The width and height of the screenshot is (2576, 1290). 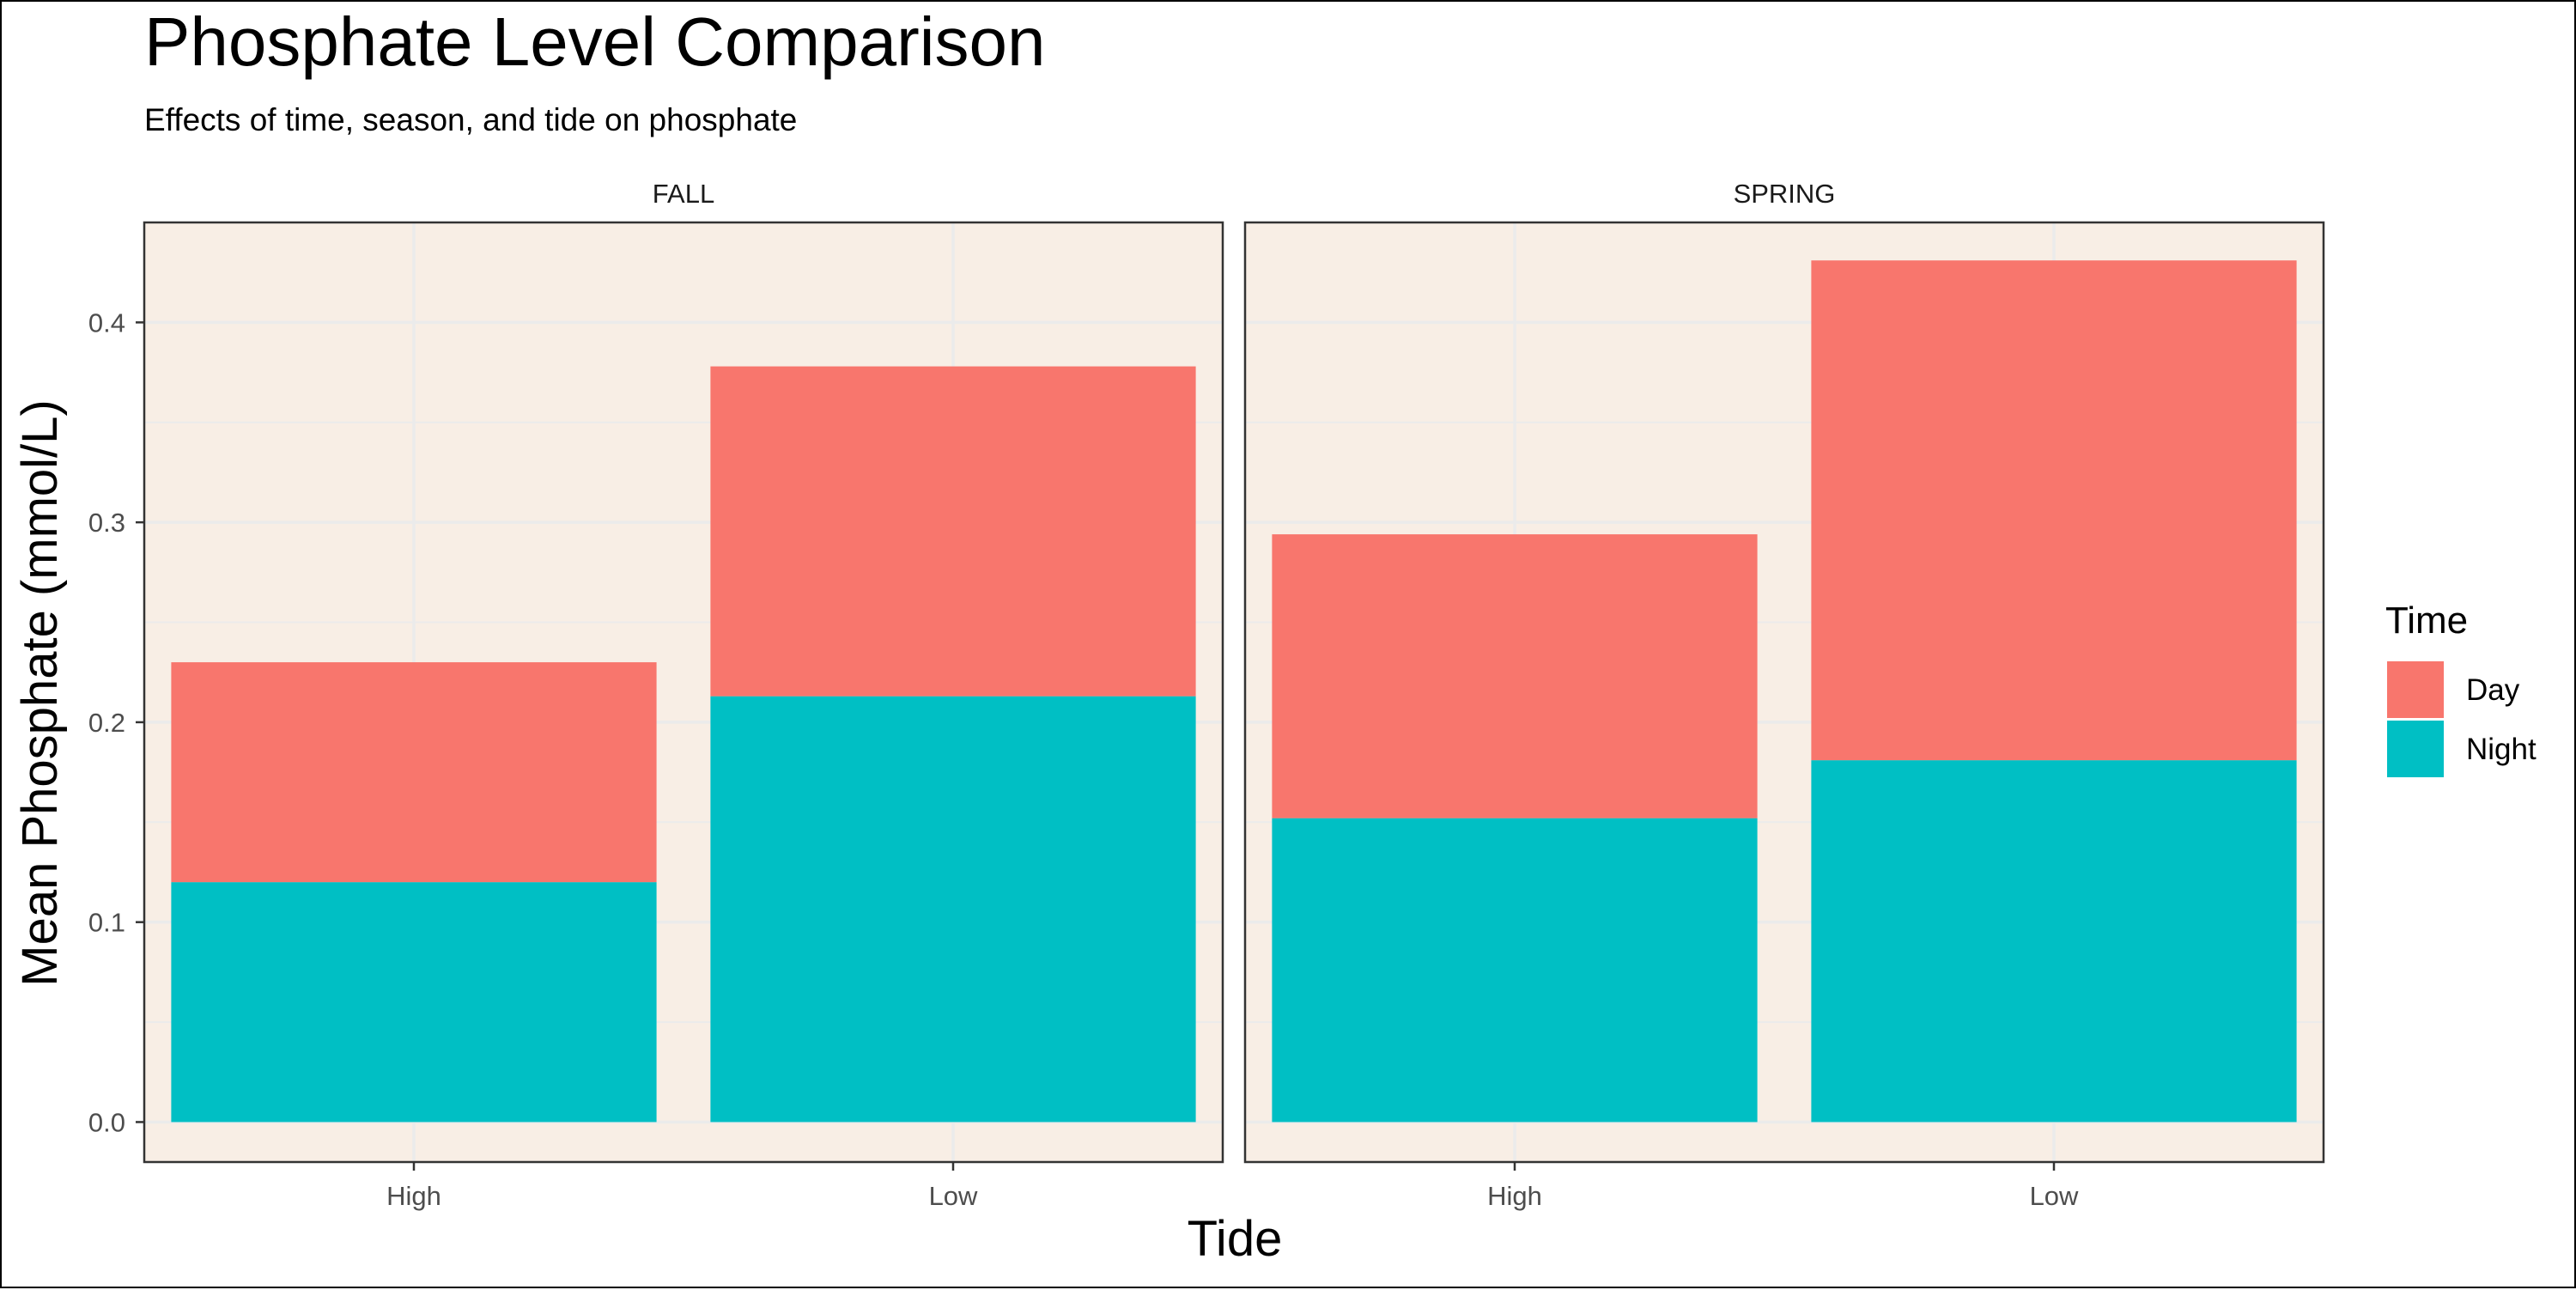 What do you see at coordinates (2427, 620) in the screenshot?
I see `legend-title: Time` at bounding box center [2427, 620].